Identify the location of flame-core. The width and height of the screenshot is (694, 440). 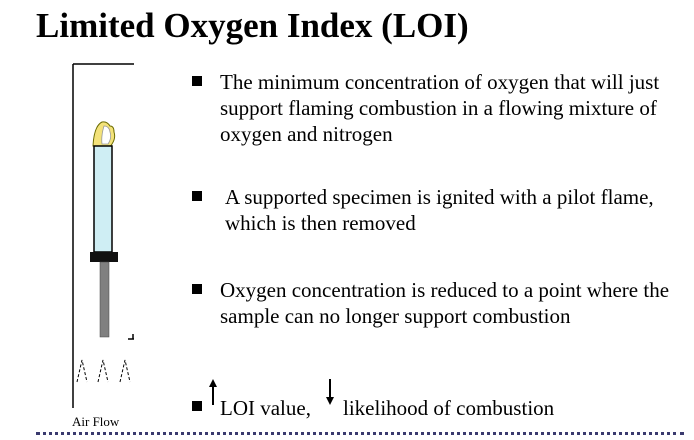
(106, 135).